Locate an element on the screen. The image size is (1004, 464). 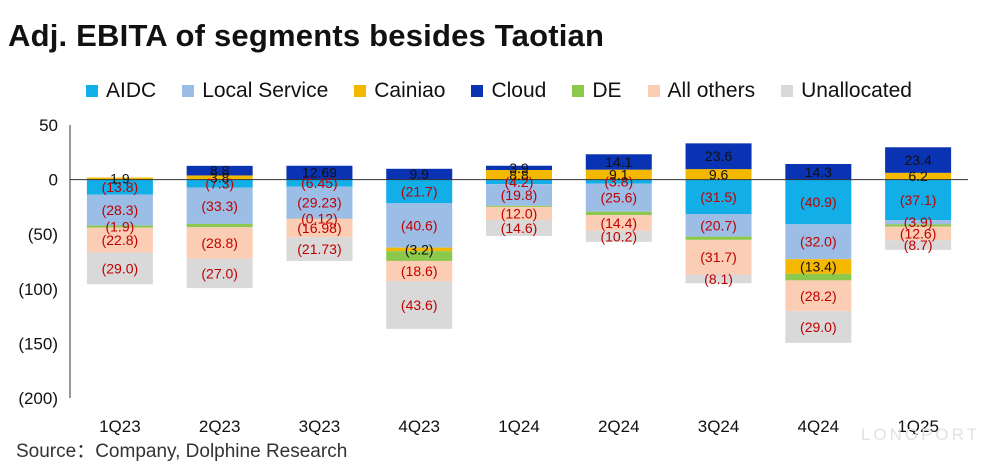
data-label: (31.7) is located at coordinates (718, 257).